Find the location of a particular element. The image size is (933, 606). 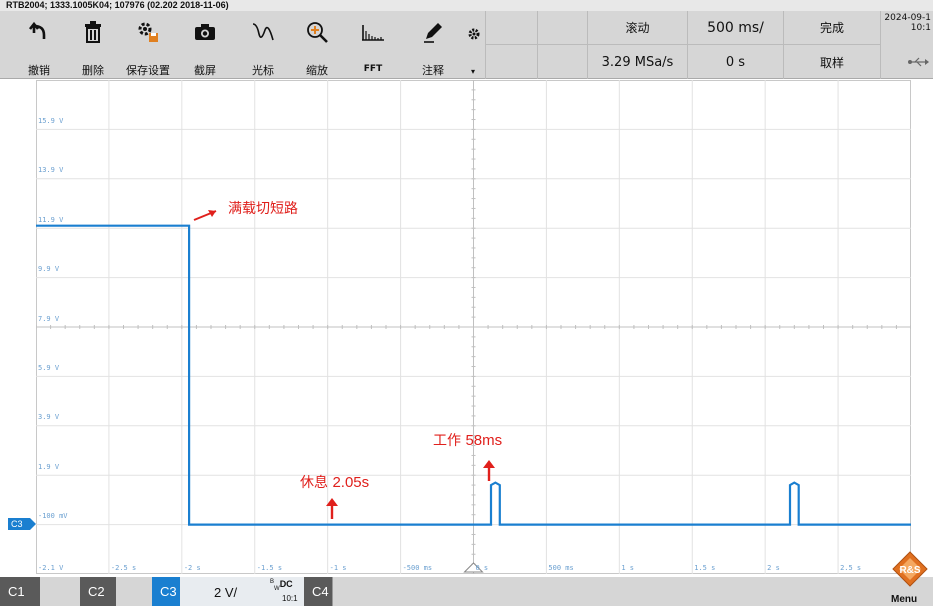

svg-text: R&S is located at coordinates (909, 570).